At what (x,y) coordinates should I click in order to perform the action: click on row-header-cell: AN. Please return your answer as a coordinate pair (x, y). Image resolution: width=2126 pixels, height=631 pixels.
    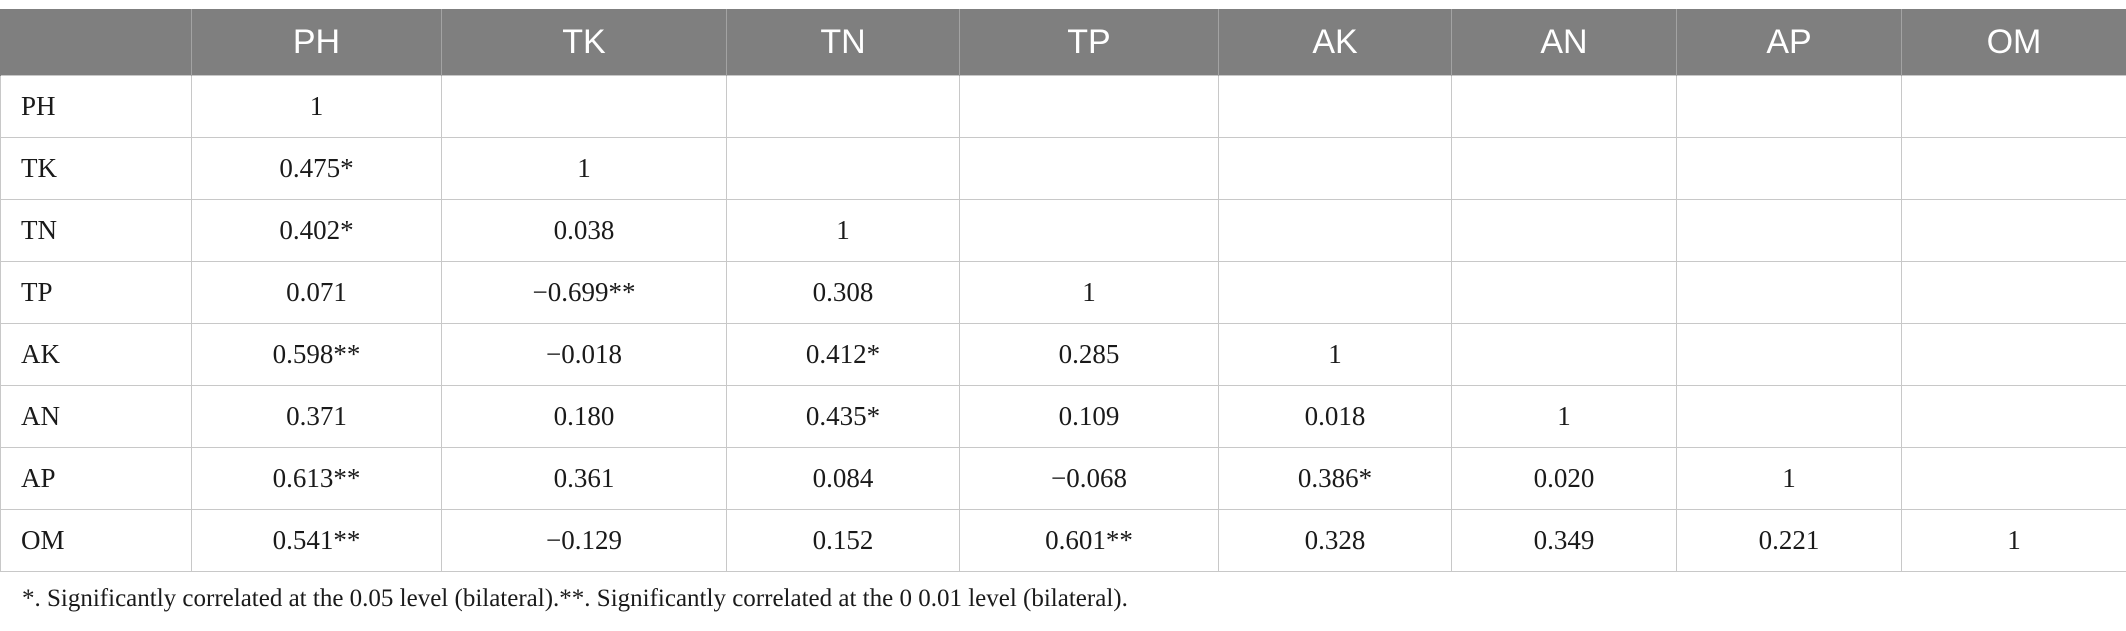
    Looking at the image, I should click on (96, 416).